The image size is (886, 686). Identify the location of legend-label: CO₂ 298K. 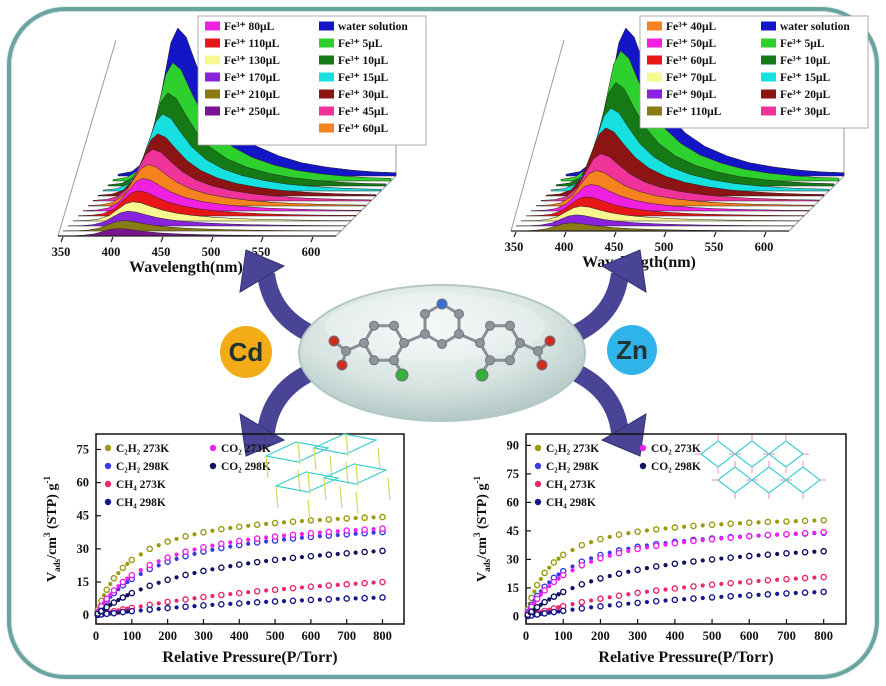
(246, 467).